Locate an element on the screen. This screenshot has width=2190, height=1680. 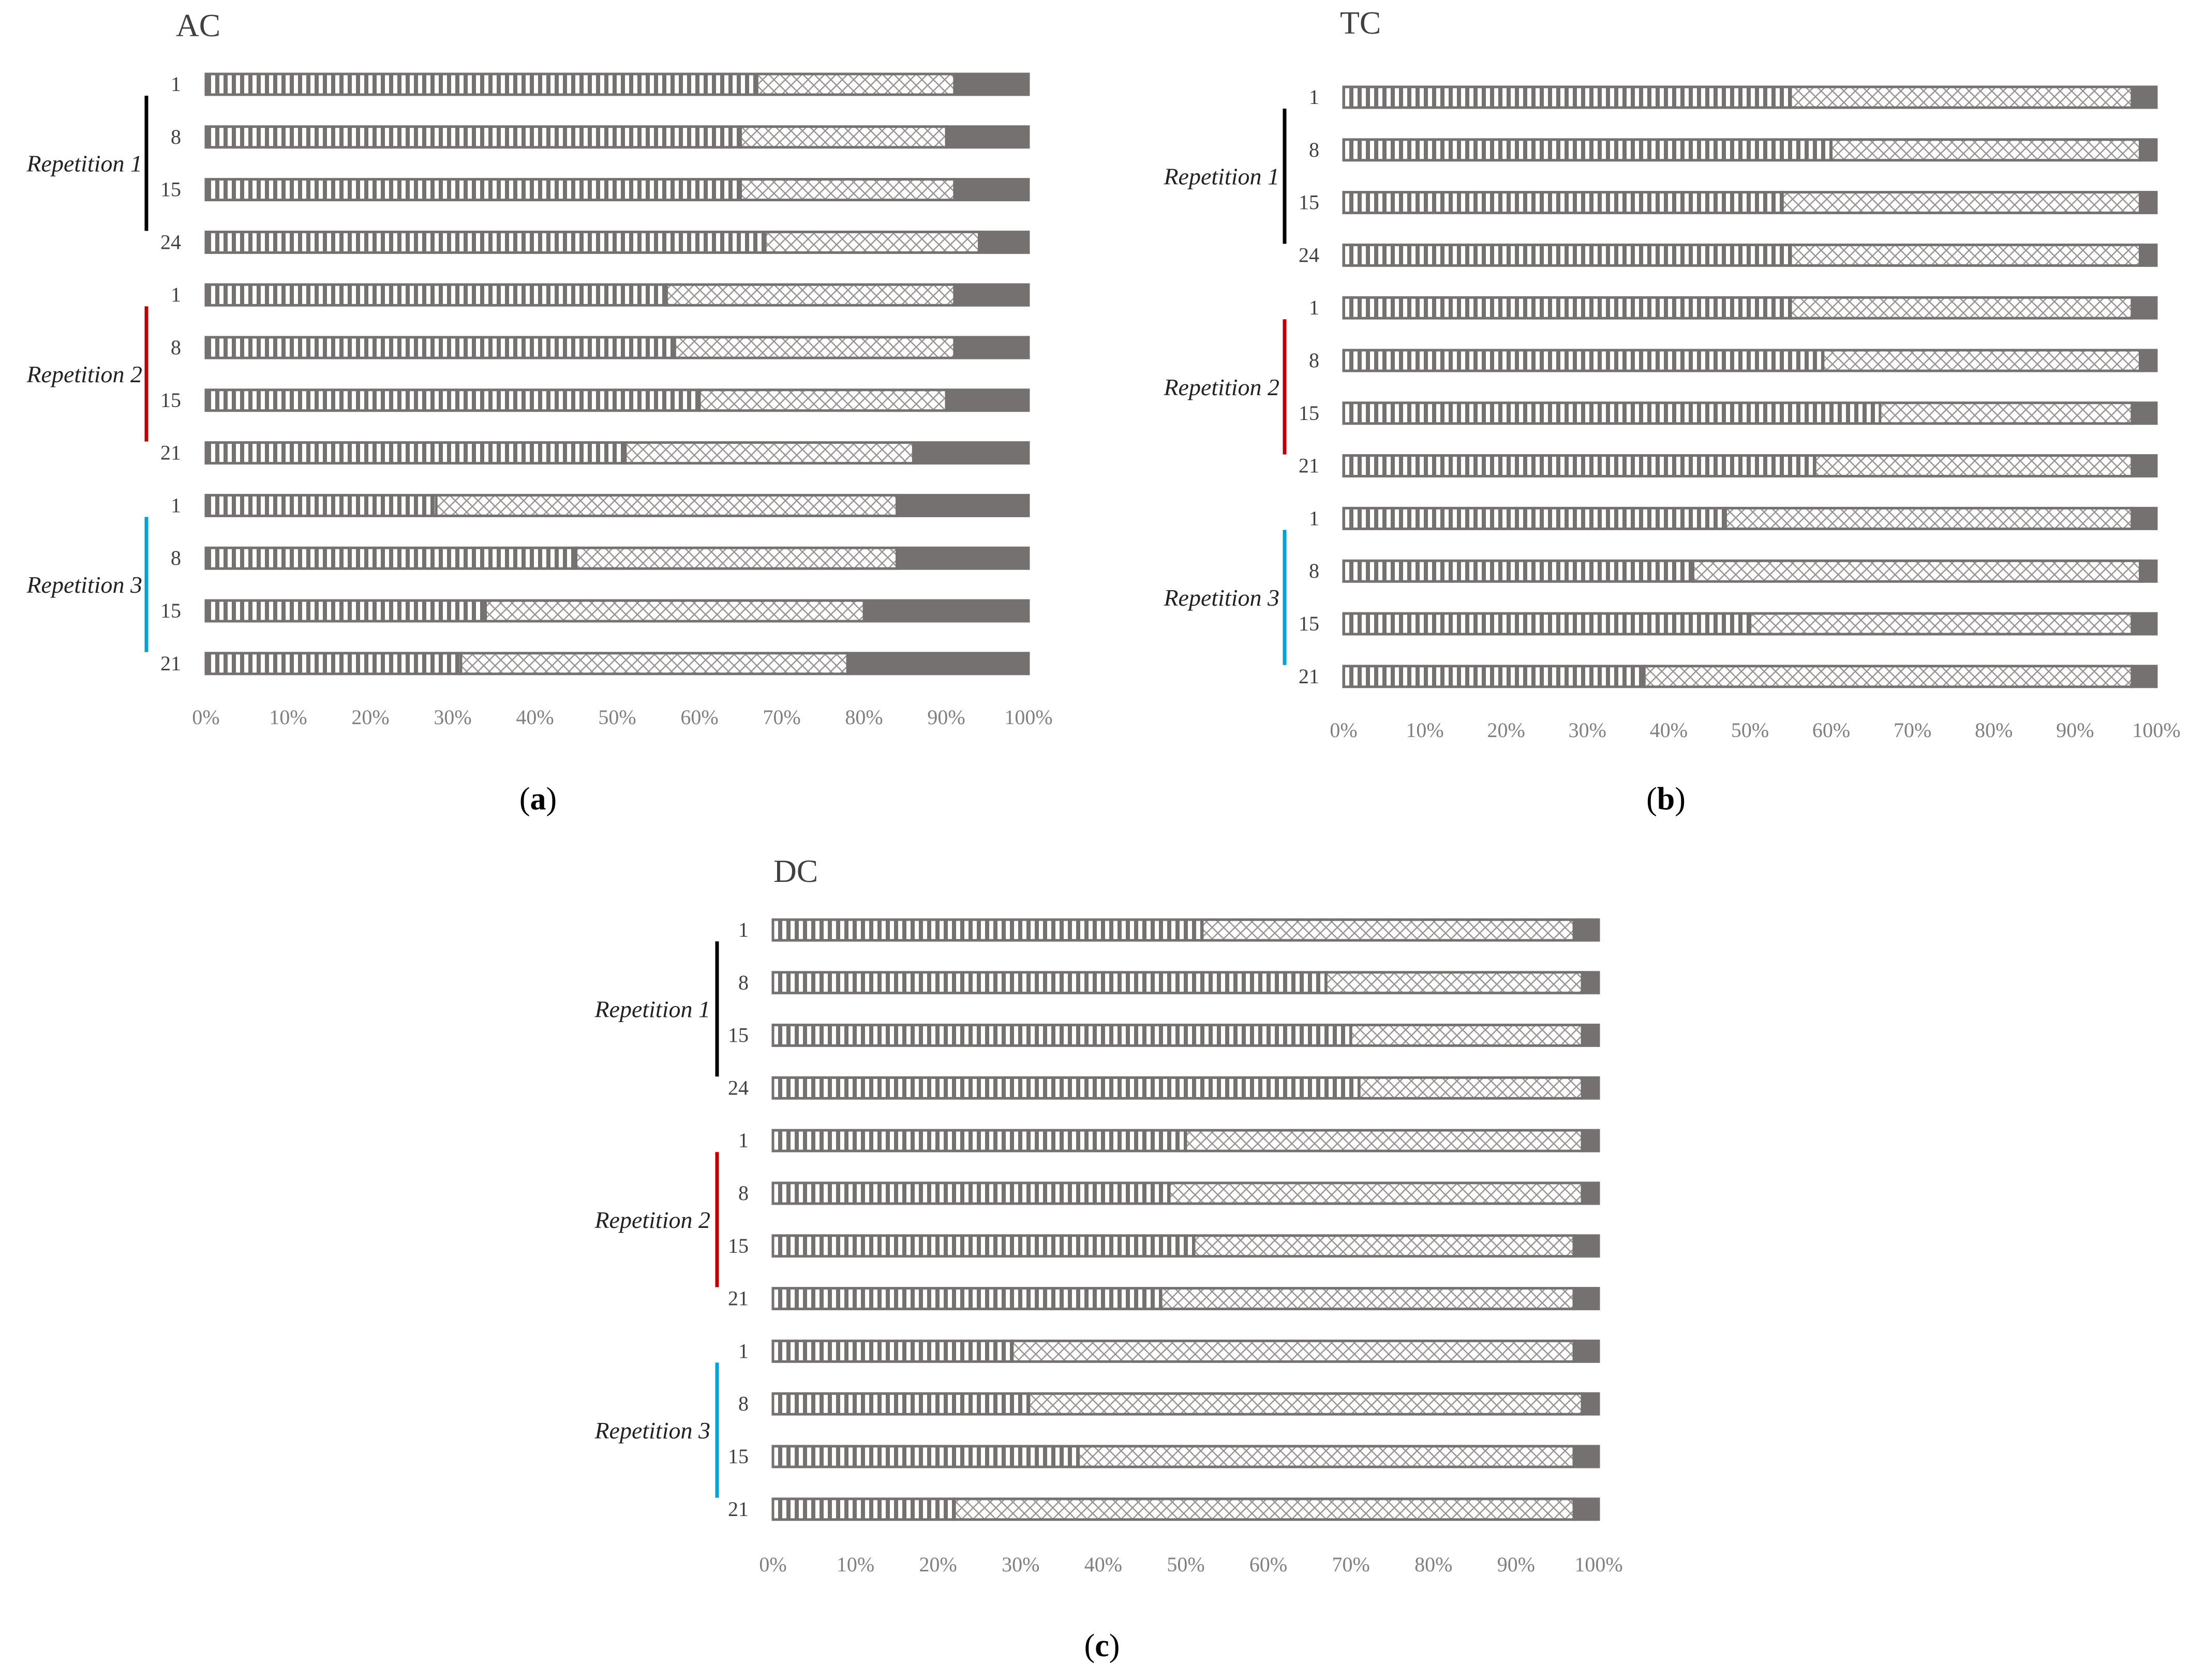
chart-title: AC is located at coordinates (198, 25).